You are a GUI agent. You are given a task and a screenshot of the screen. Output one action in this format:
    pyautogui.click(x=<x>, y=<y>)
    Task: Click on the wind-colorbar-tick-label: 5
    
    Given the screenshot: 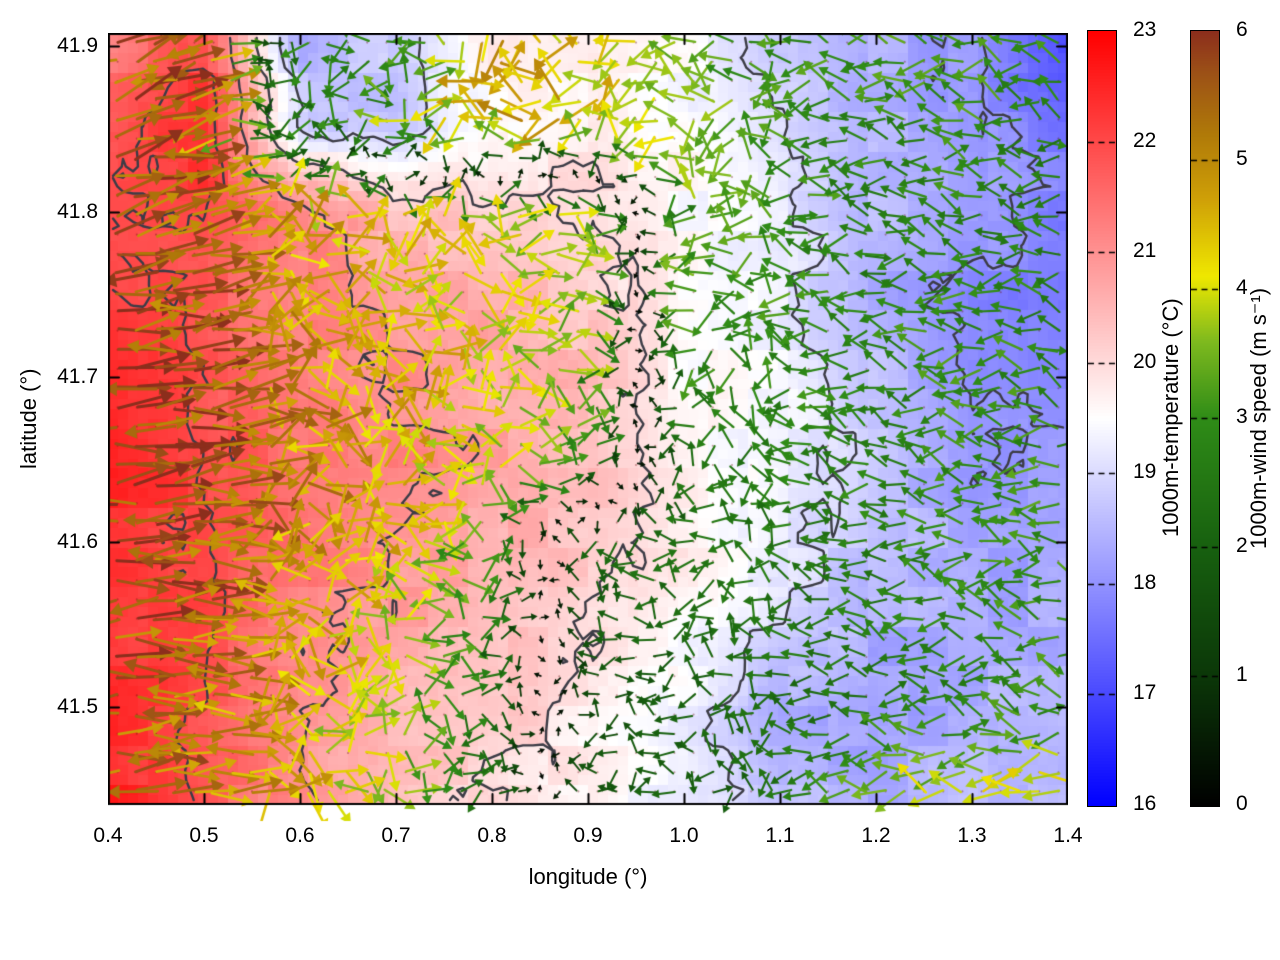 What is the action you would take?
    pyautogui.click(x=1242, y=158)
    